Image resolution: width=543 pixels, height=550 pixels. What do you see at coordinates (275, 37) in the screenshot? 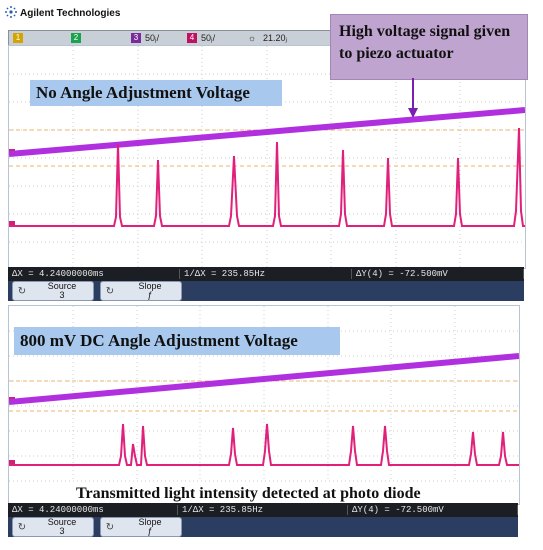
I see `timebase-value: 21.20ⱼ` at bounding box center [275, 37].